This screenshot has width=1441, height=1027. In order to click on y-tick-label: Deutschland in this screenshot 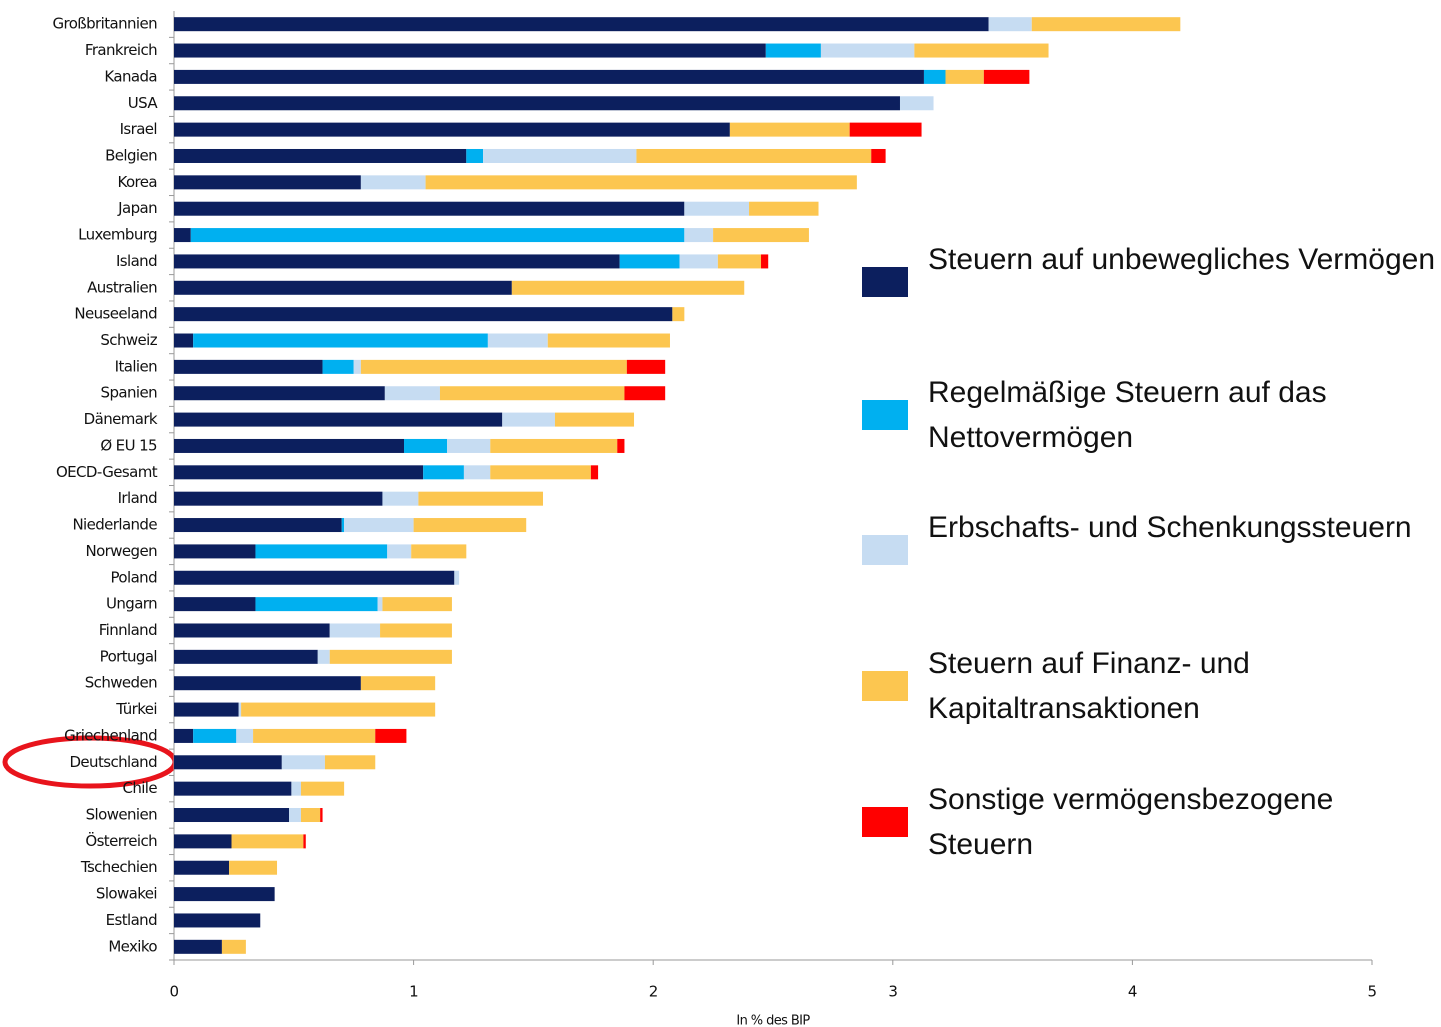, I will do `click(113, 762)`.